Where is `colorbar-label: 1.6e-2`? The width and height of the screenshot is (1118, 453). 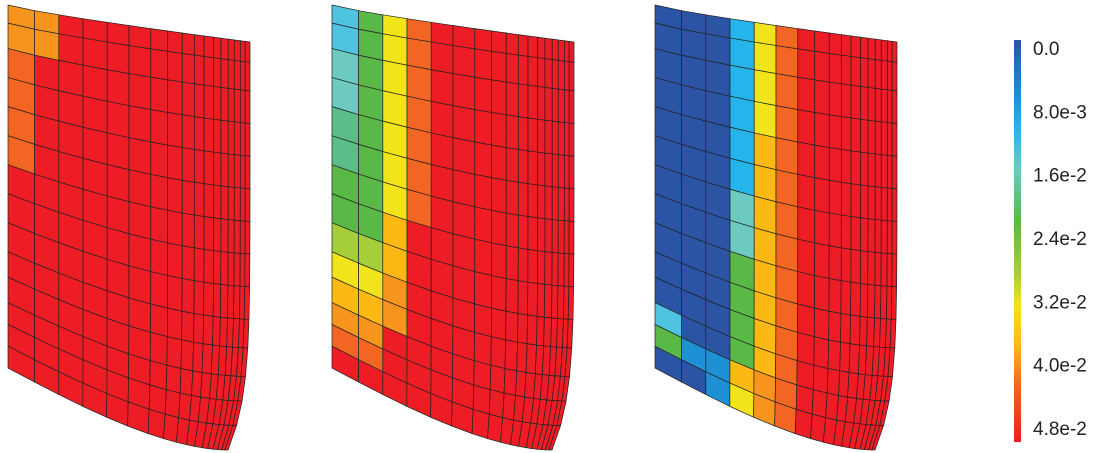
colorbar-label: 1.6e-2 is located at coordinates (1060, 176).